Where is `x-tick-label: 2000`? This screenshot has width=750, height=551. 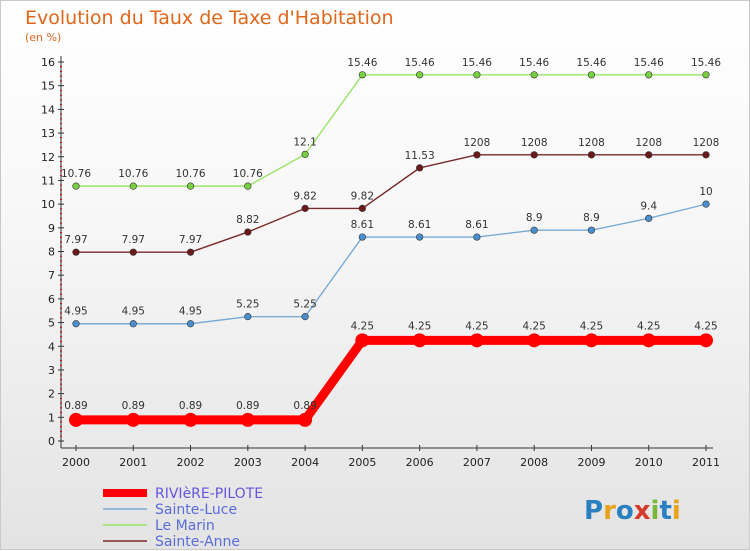
x-tick-label: 2000 is located at coordinates (76, 462).